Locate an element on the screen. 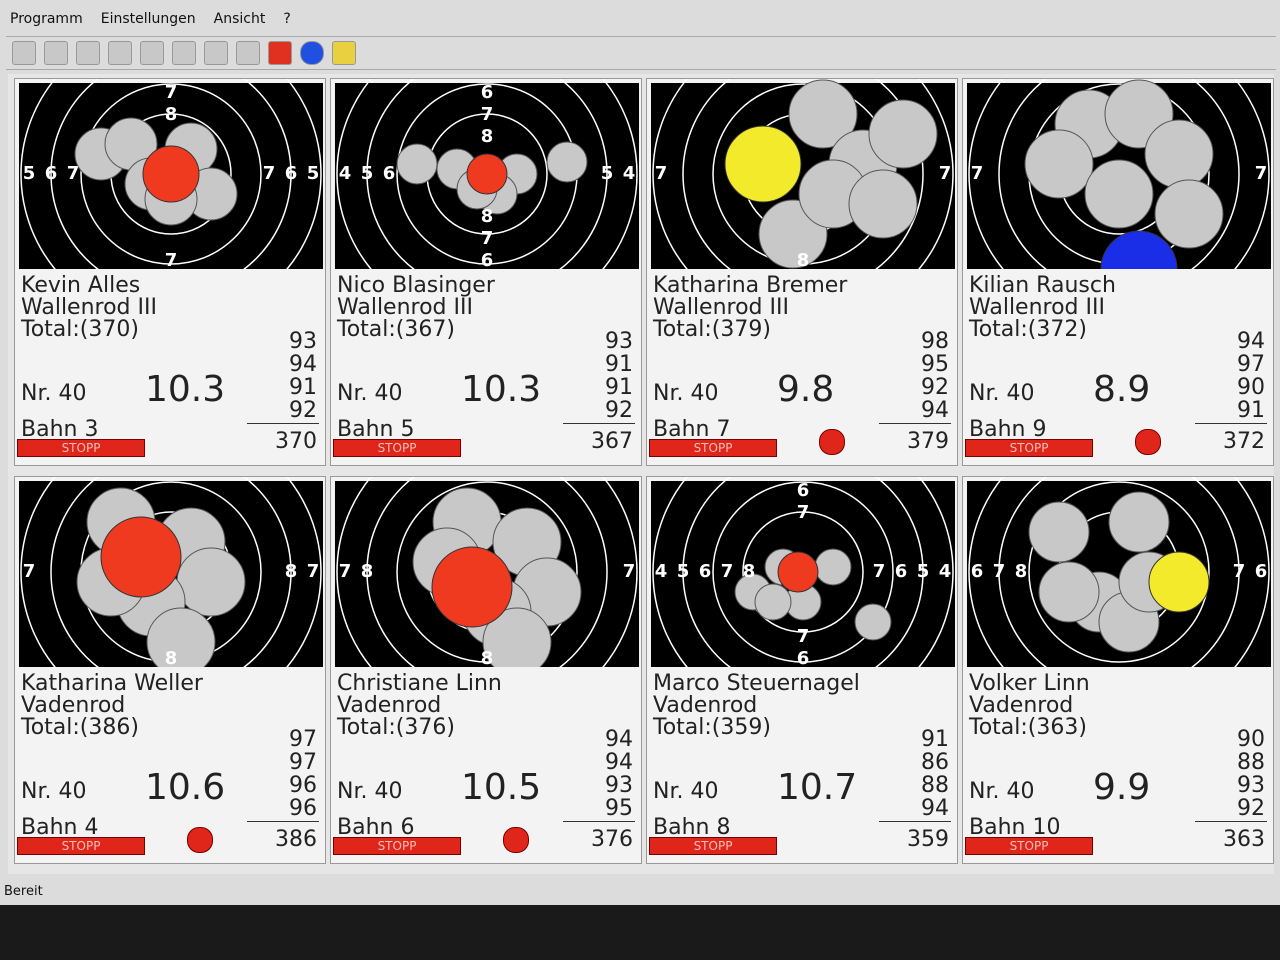  target: 7 7 8 is located at coordinates (803, 174).